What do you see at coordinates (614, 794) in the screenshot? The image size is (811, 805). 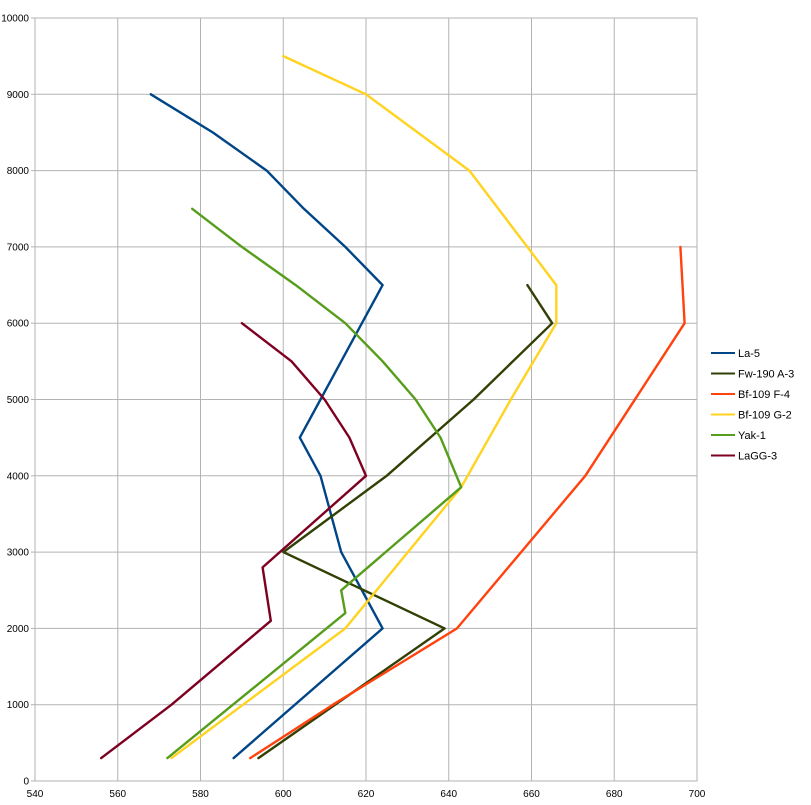 I see `x-tick-label: 680` at bounding box center [614, 794].